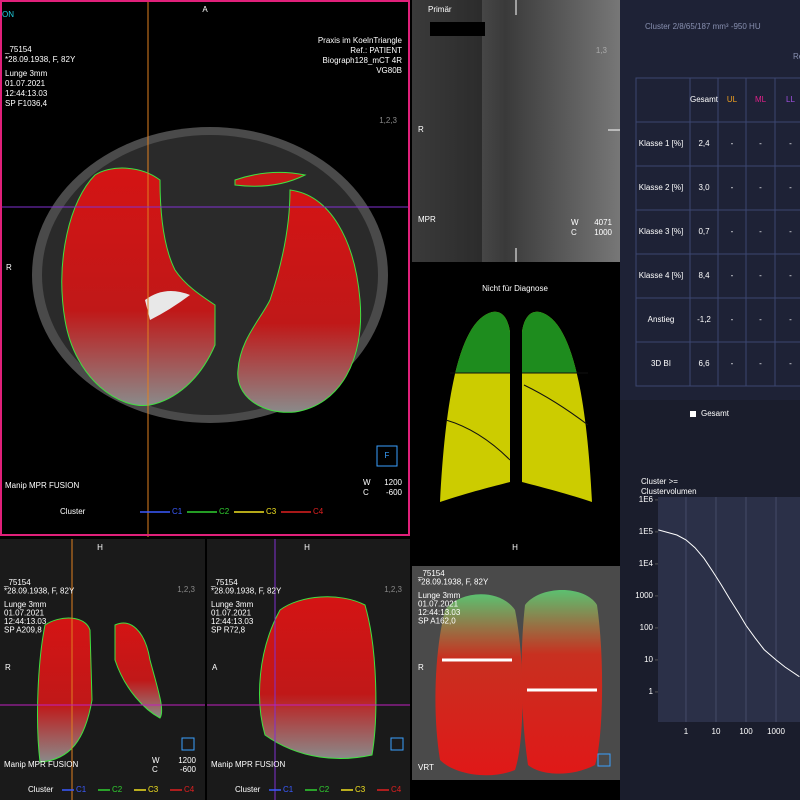 This screenshot has height=800, width=800. I want to click on x-tick-label: 1000, so click(776, 731).